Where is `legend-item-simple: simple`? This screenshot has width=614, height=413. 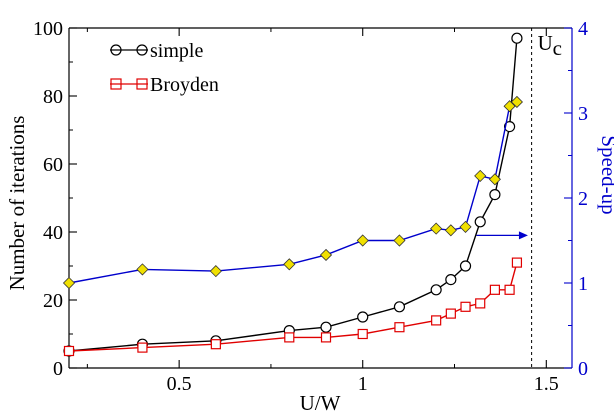
legend-item-simple: simple is located at coordinates (156, 51).